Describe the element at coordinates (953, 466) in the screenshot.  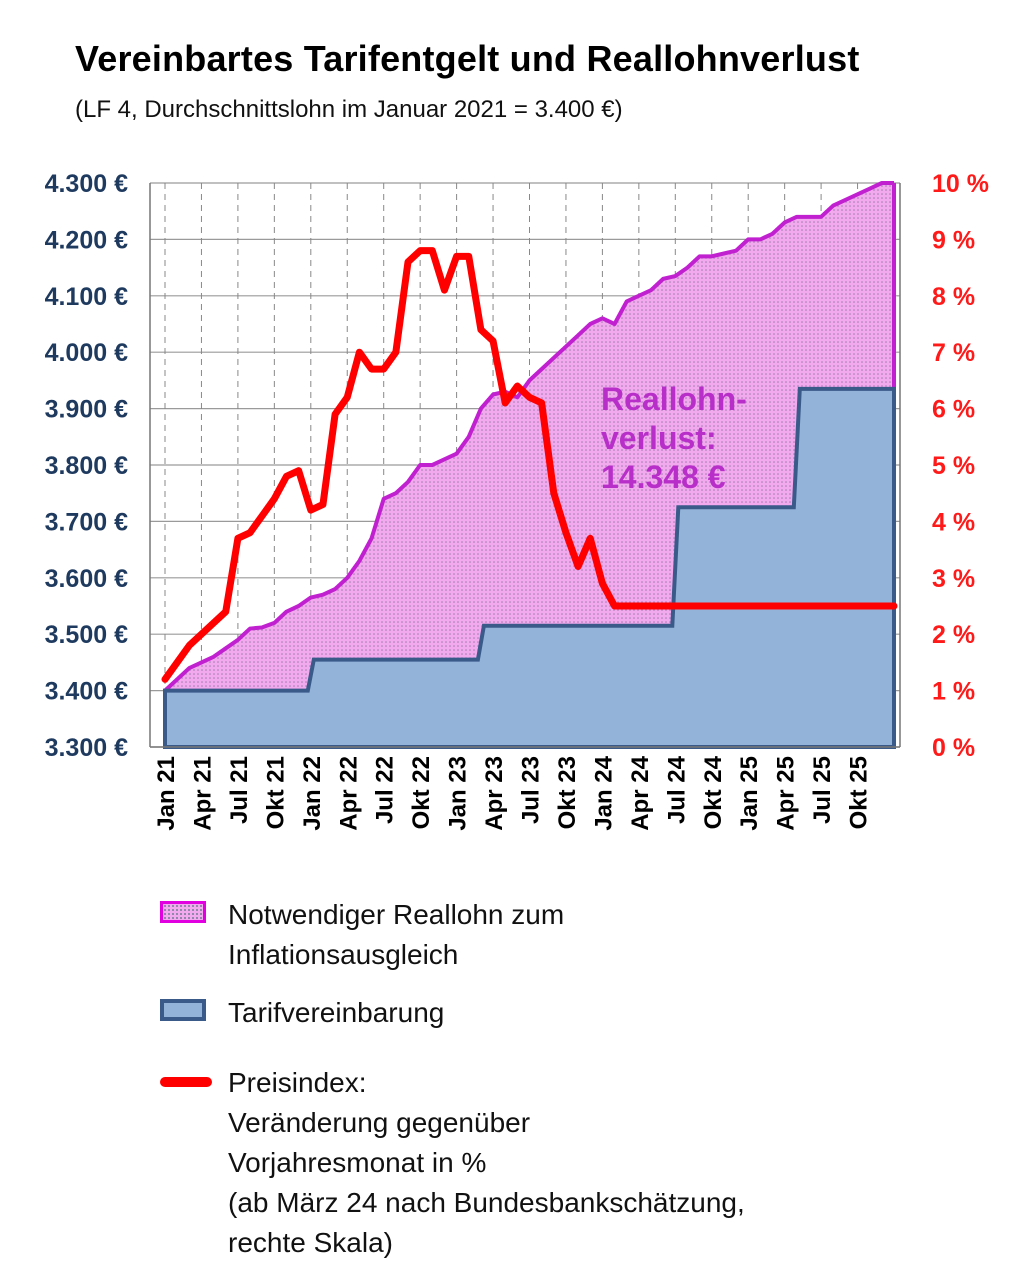
I see `y-tick-right: 5 %` at that location.